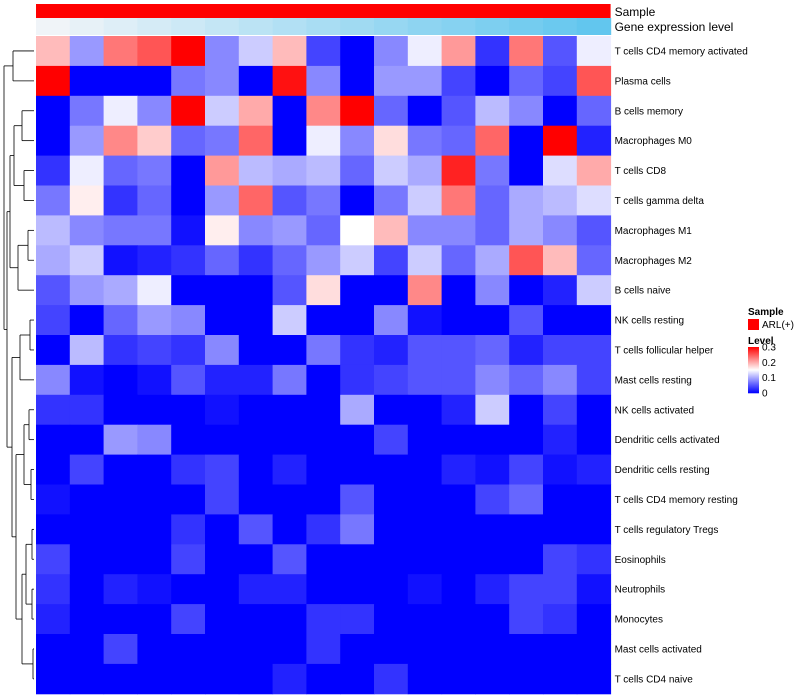 The image size is (800, 700). What do you see at coordinates (664, 350) in the screenshot?
I see `row-label: T cells follicular helper` at bounding box center [664, 350].